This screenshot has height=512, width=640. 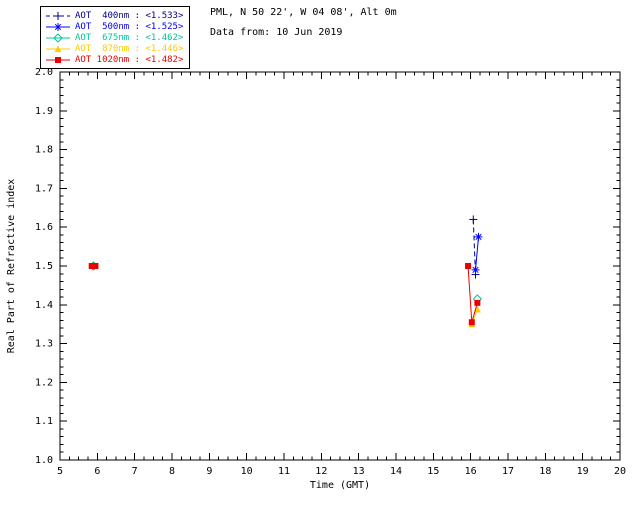 What do you see at coordinates (285, 282) in the screenshot?
I see `series-aot-675nm` at bounding box center [285, 282].